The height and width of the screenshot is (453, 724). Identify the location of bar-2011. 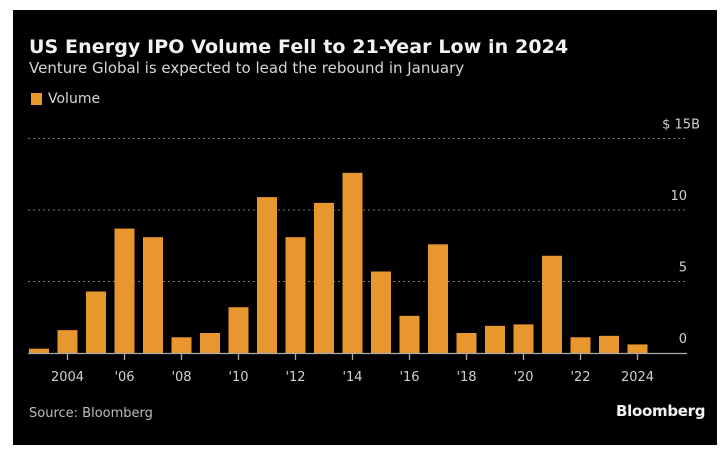
(267, 275).